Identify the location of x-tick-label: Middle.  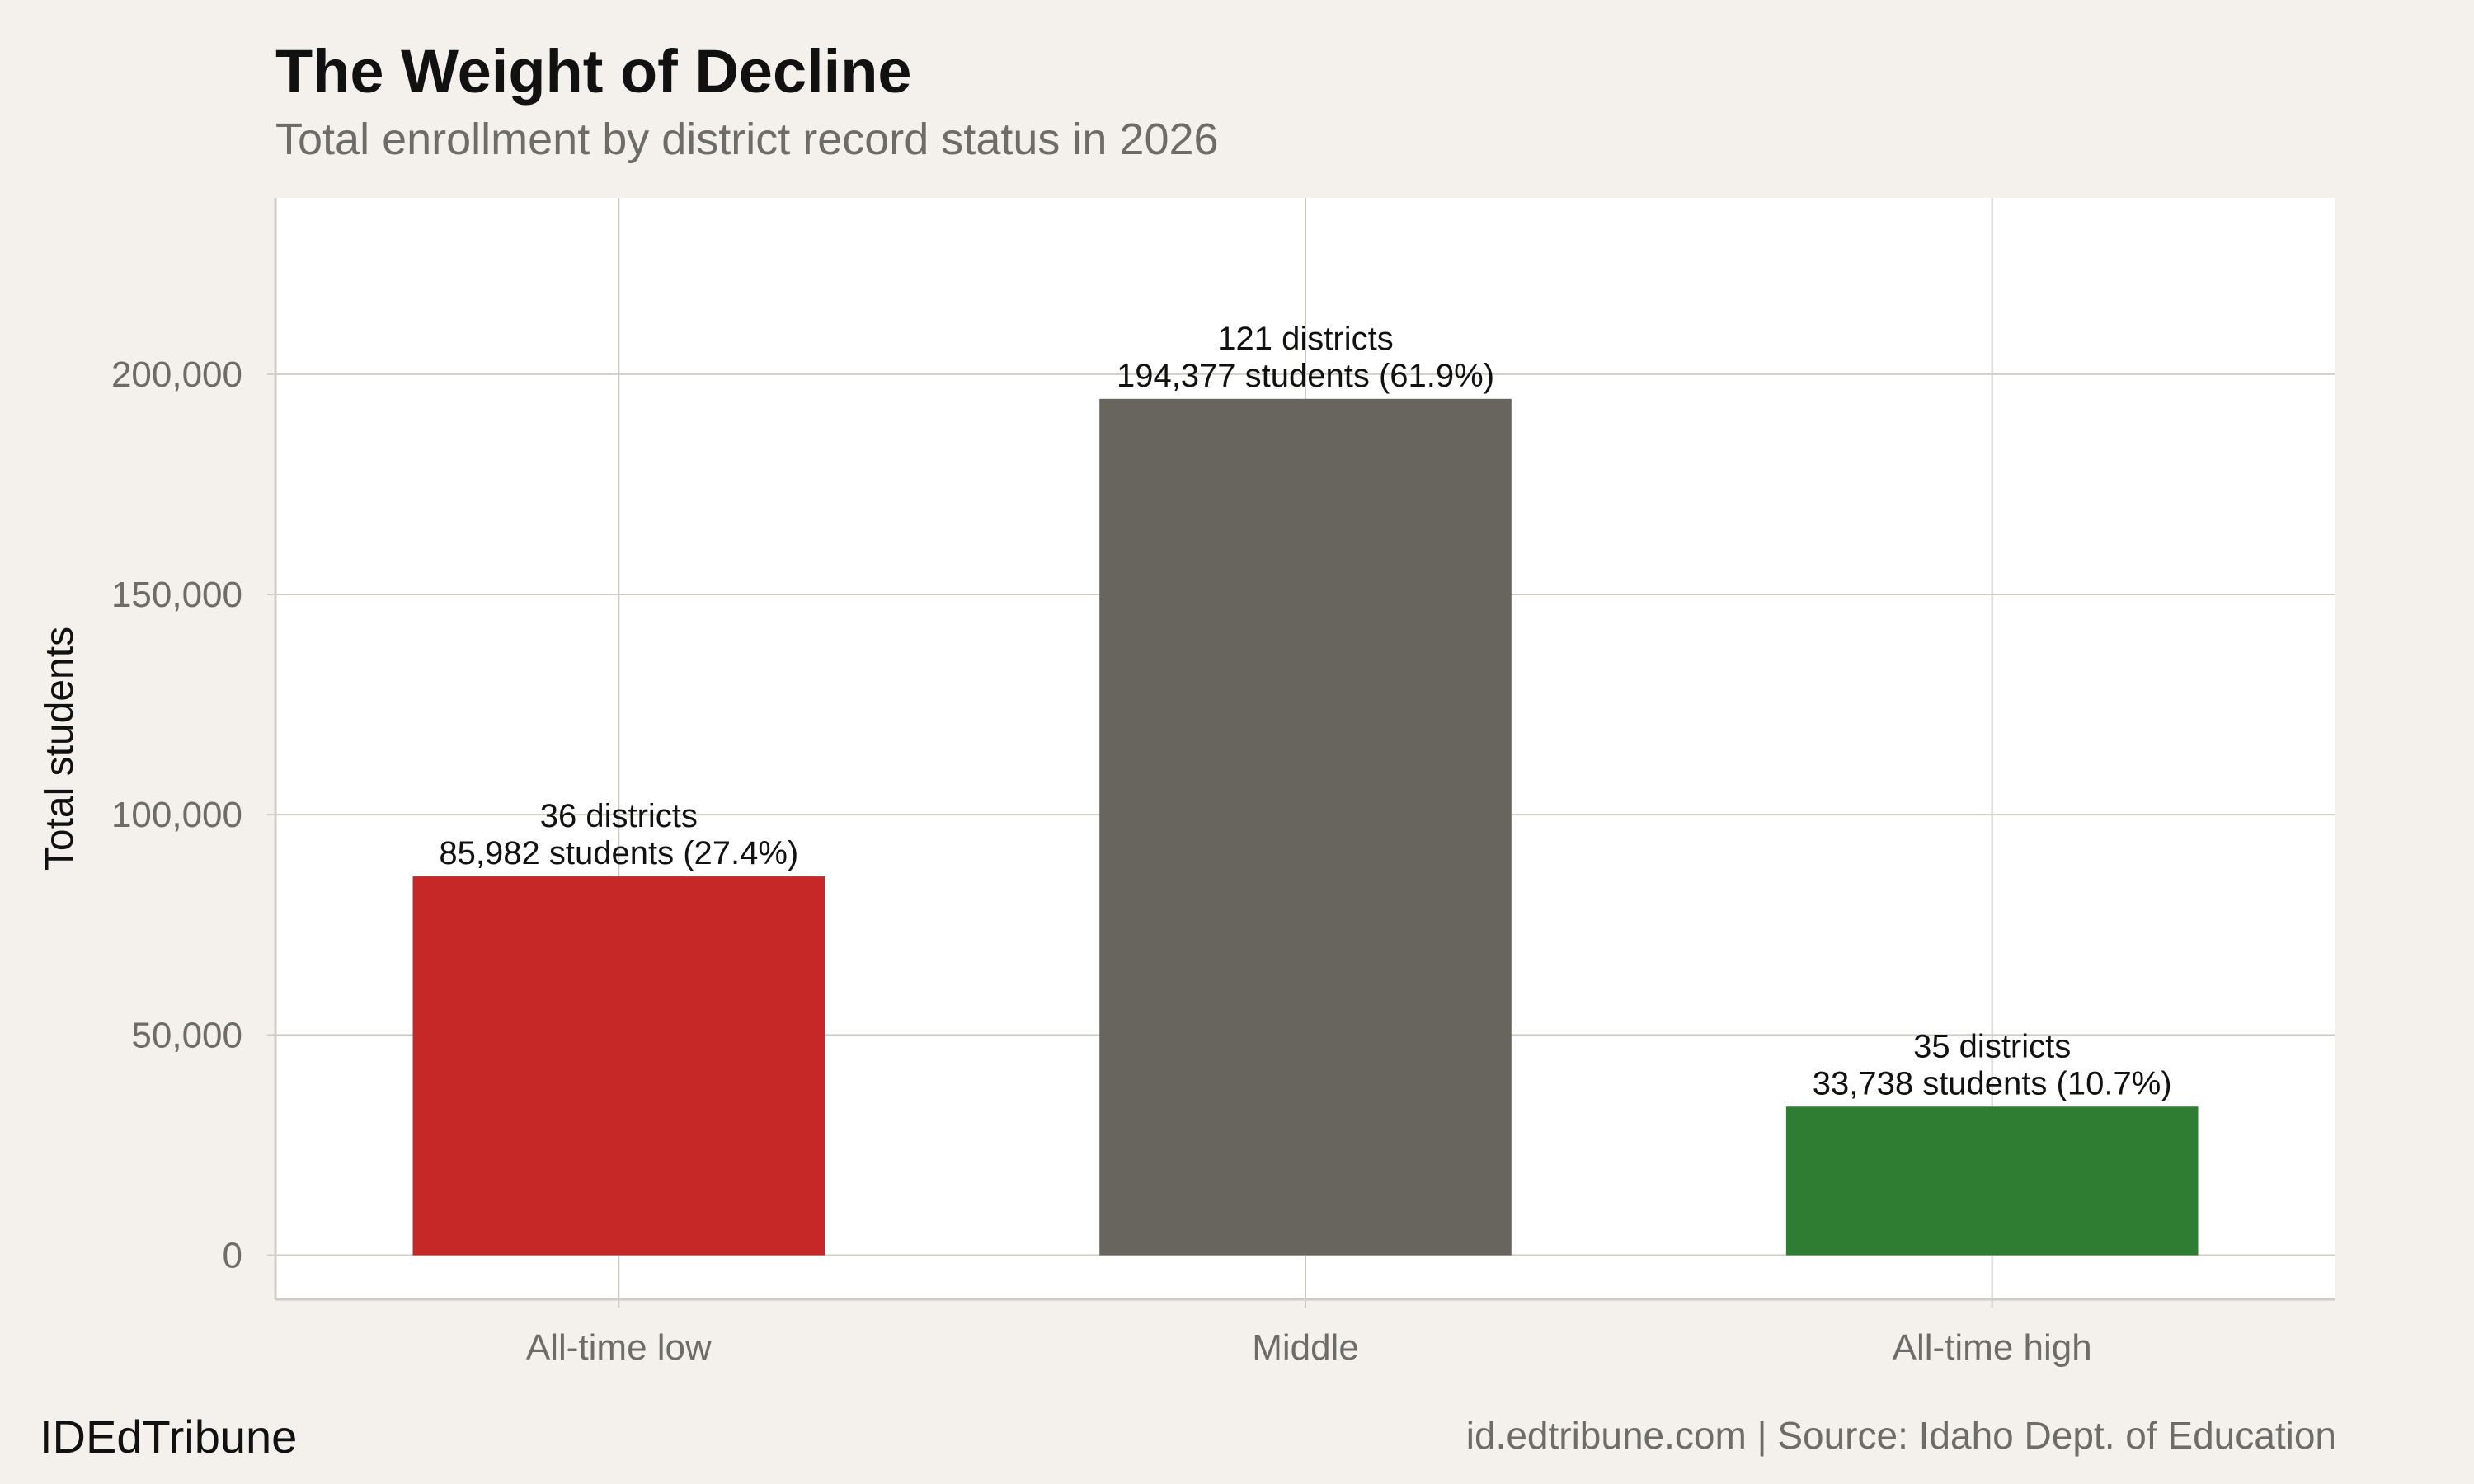
(1305, 1347).